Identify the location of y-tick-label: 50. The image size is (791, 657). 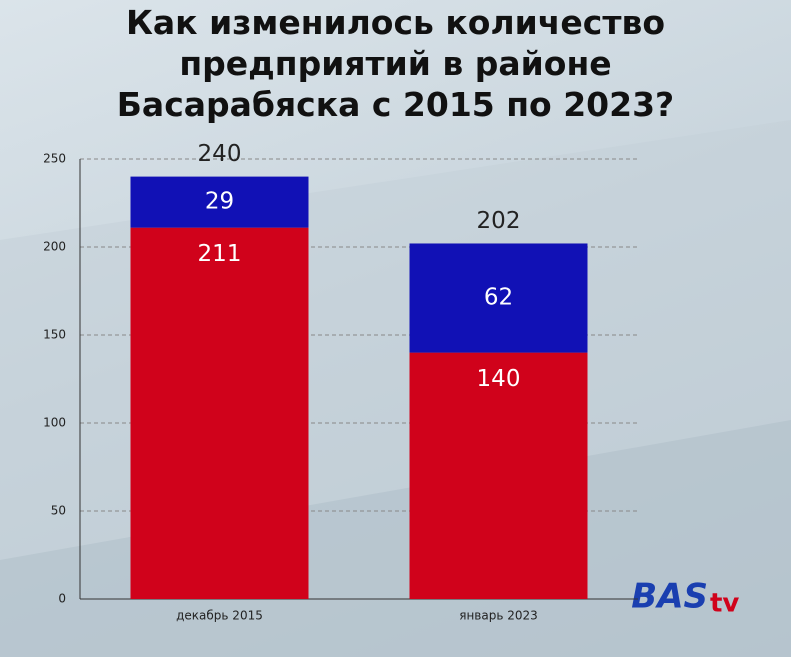
(58, 511).